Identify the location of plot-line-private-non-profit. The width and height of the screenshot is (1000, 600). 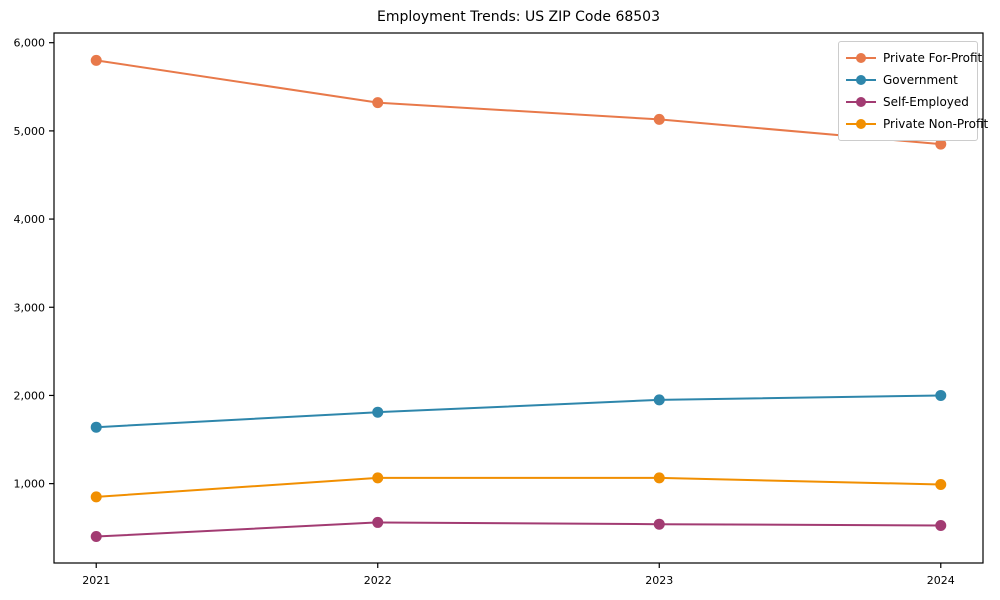
(518, 487).